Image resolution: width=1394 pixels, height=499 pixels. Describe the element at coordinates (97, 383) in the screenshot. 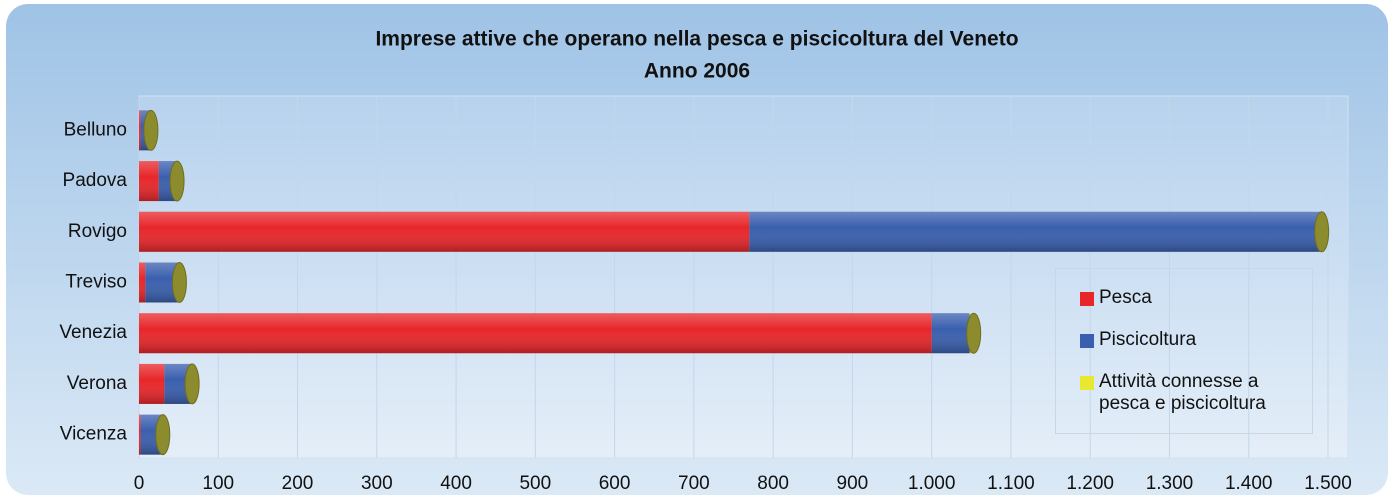

I see `y-tick-label: Verona` at that location.